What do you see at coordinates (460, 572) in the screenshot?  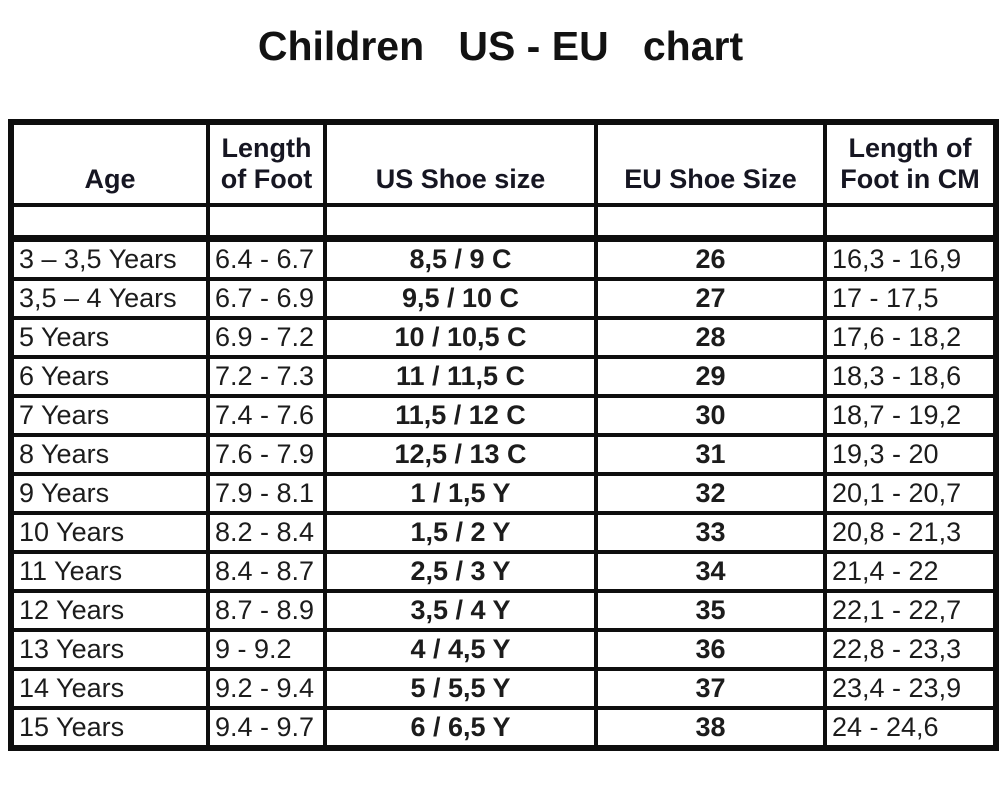 I see `cell-us-size: 2,5 / 3 Y` at bounding box center [460, 572].